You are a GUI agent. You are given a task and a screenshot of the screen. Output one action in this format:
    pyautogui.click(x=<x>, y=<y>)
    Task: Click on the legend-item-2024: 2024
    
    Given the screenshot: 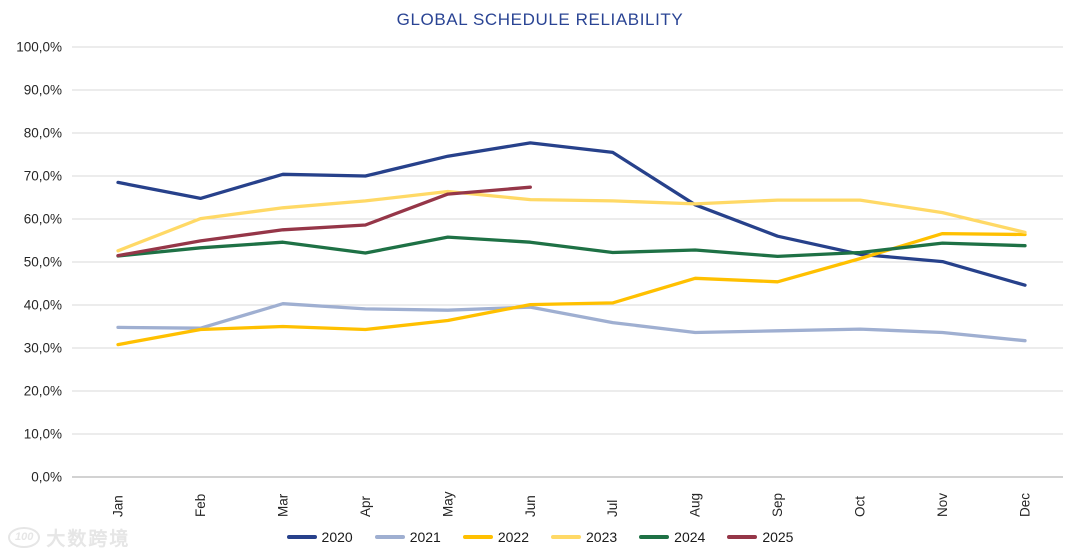 What is the action you would take?
    pyautogui.click(x=672, y=537)
    